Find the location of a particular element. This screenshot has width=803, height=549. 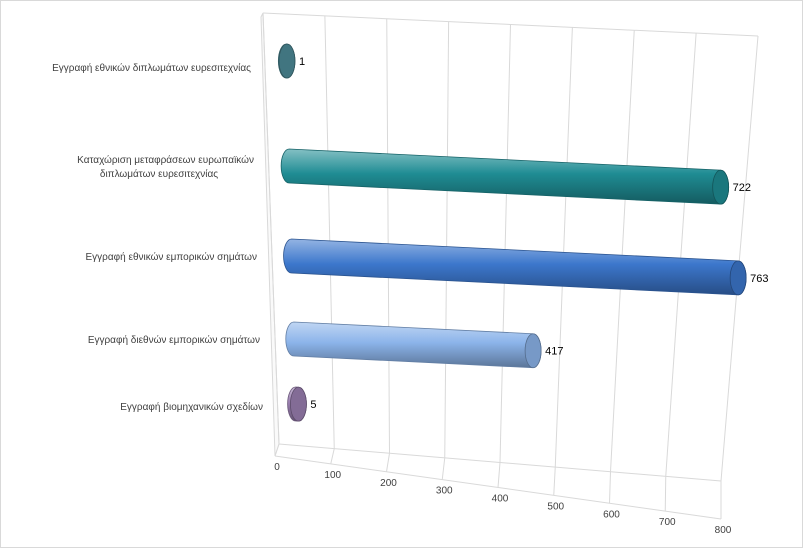

data-label: 722 is located at coordinates (742, 188).